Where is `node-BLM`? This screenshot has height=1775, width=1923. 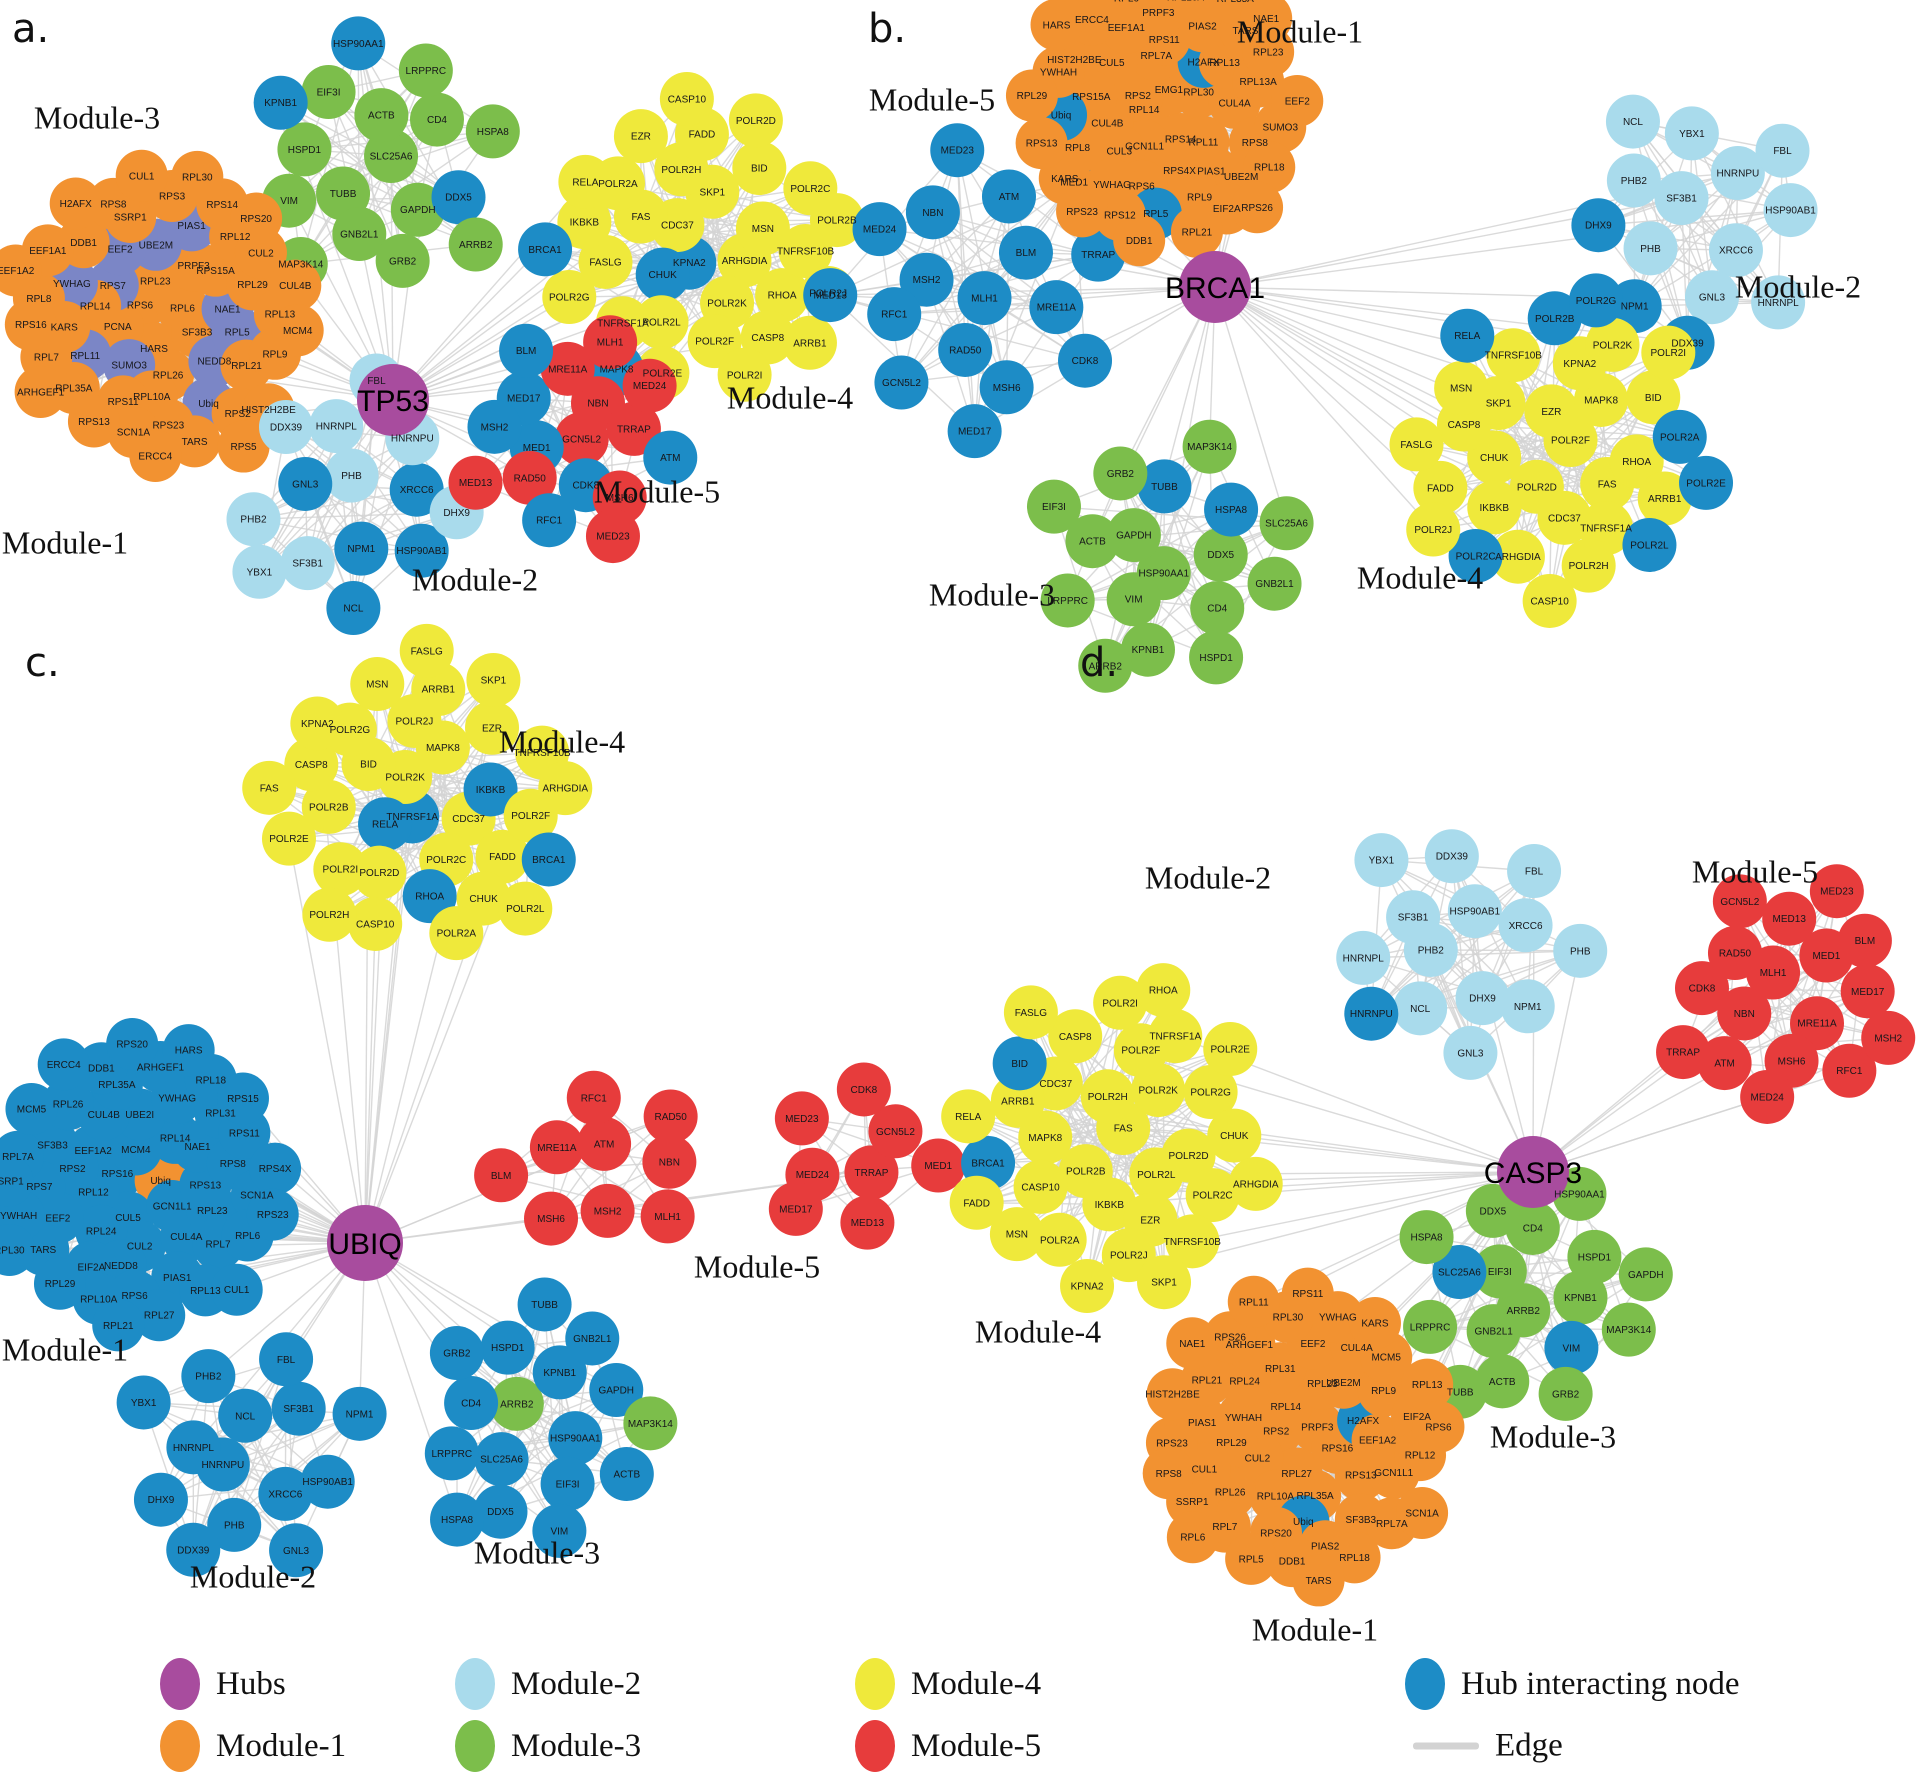
node-BLM is located at coordinates (501, 1175).